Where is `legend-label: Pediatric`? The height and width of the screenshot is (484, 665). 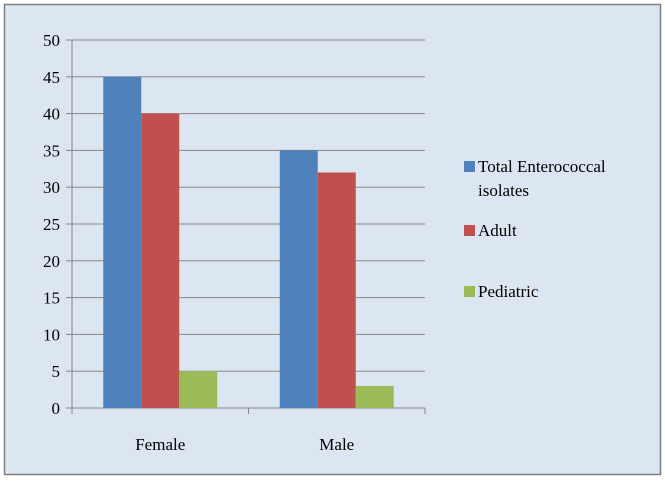 legend-label: Pediatric is located at coordinates (508, 291).